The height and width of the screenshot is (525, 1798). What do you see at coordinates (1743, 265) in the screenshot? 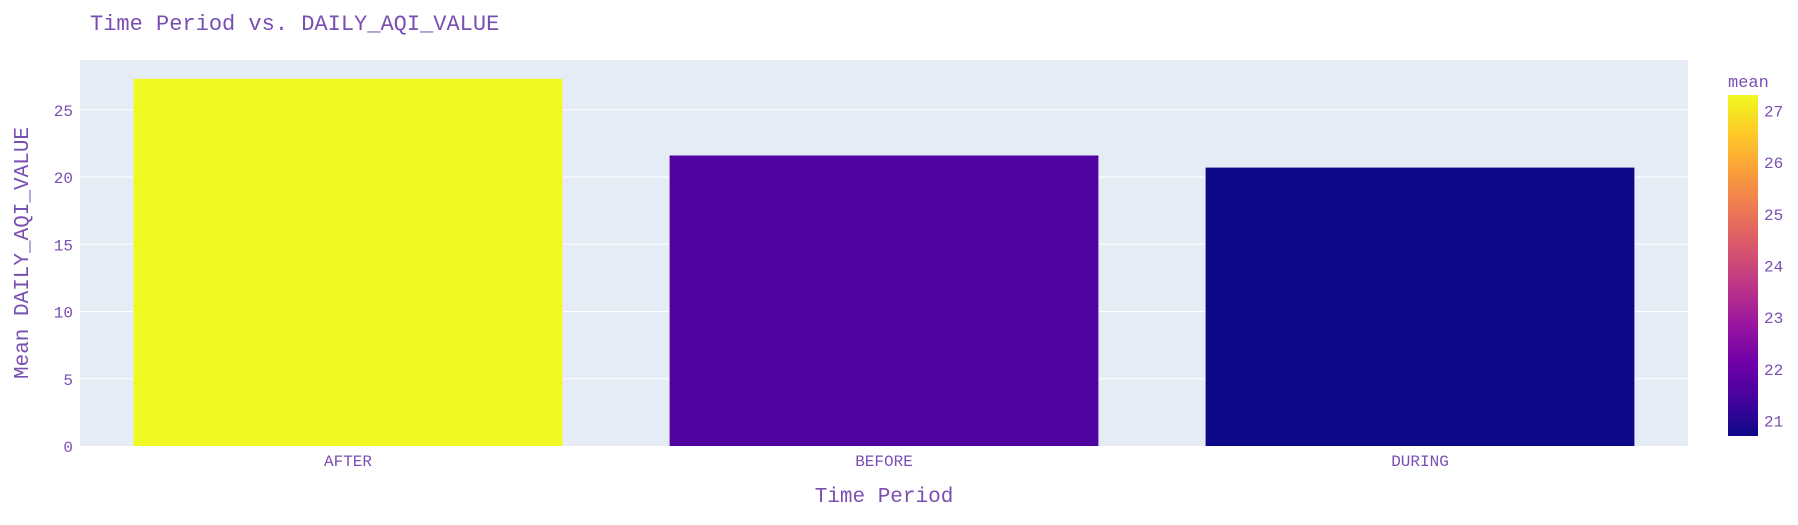
I see `colorbar` at bounding box center [1743, 265].